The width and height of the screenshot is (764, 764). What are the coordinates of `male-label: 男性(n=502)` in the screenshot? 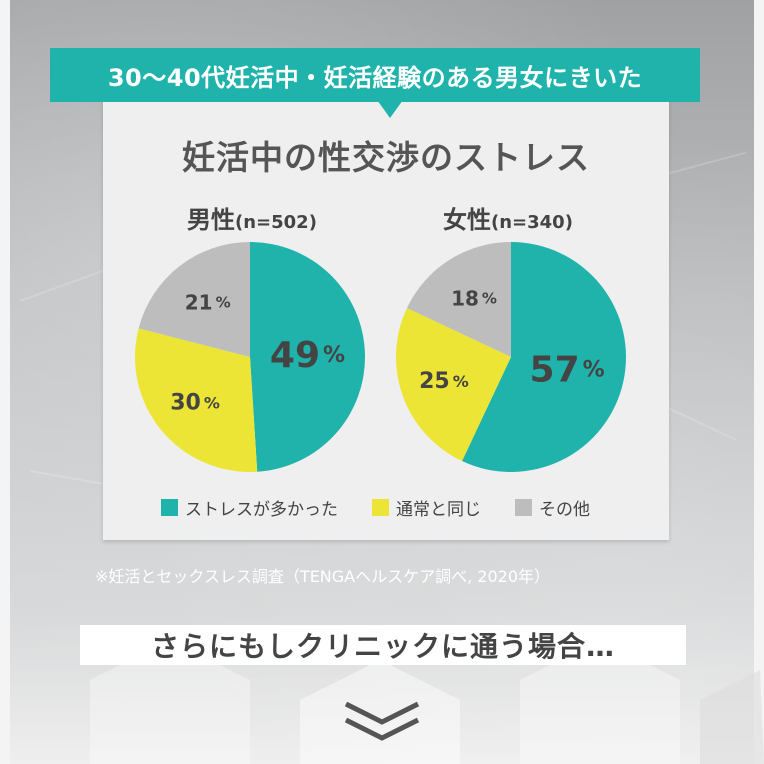 It's located at (252, 217).